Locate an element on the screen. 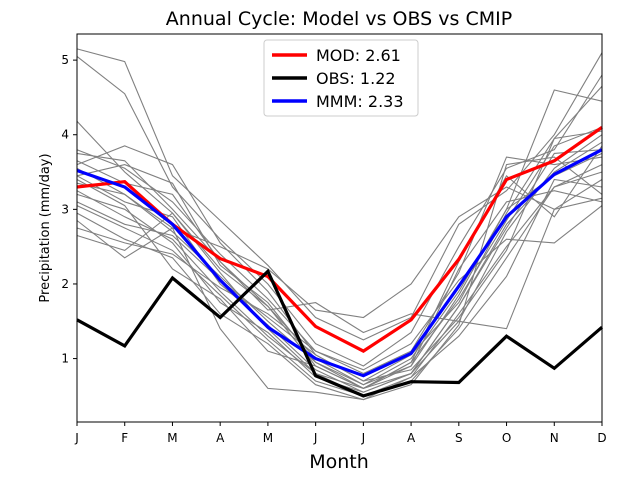  legend-label-mmm: MMM: 2.33 is located at coordinates (360, 101).